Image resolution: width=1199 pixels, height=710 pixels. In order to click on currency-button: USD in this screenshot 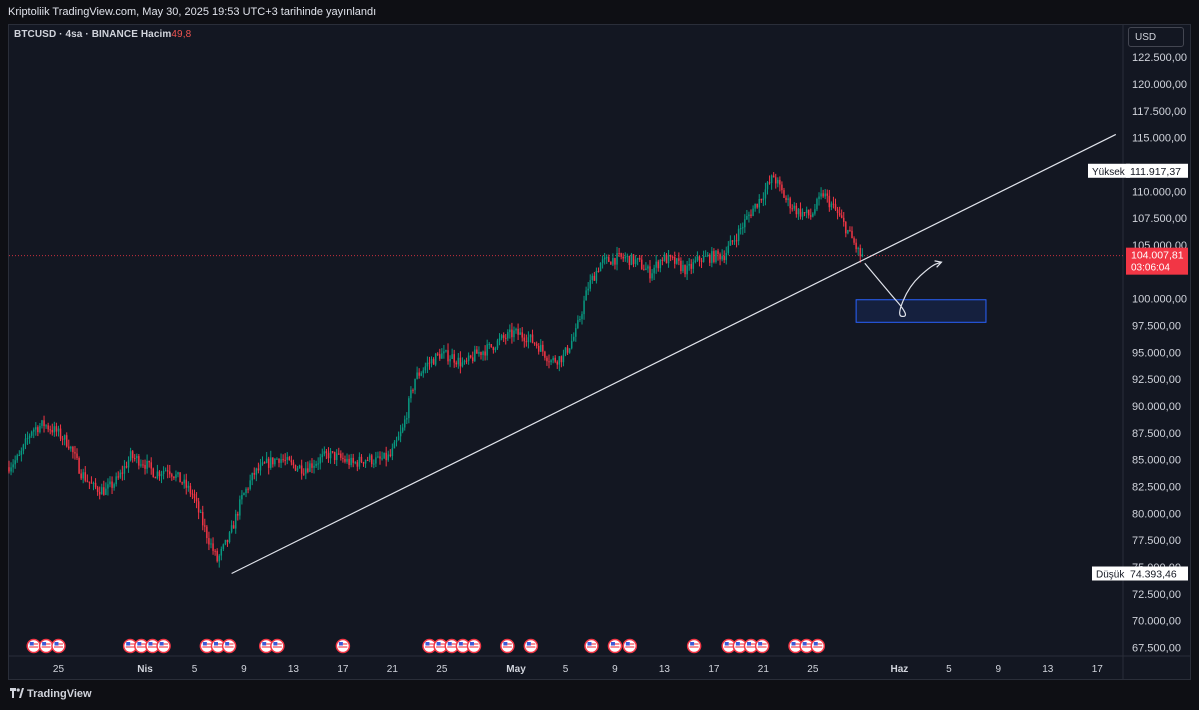, I will do `click(1156, 37)`.